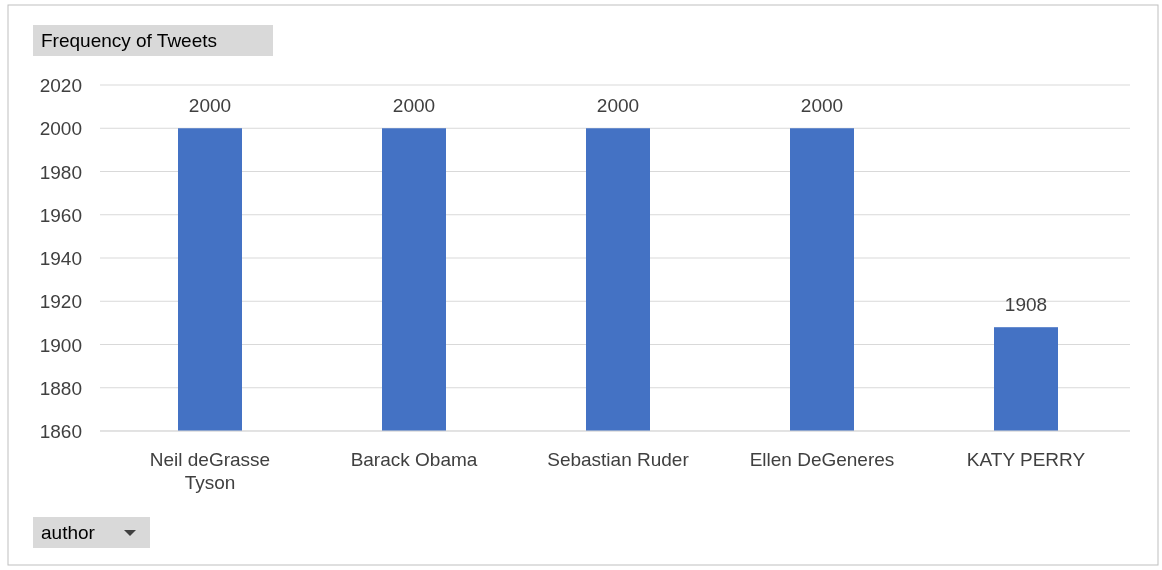 The width and height of the screenshot is (1162, 570). What do you see at coordinates (618, 459) in the screenshot?
I see `x-tick-label: Sebastian Ruder` at bounding box center [618, 459].